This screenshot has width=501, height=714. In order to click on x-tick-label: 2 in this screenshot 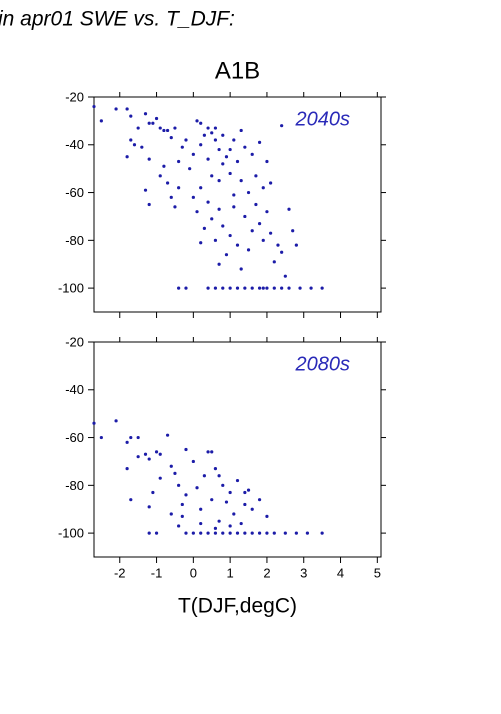, I will do `click(266, 572)`.